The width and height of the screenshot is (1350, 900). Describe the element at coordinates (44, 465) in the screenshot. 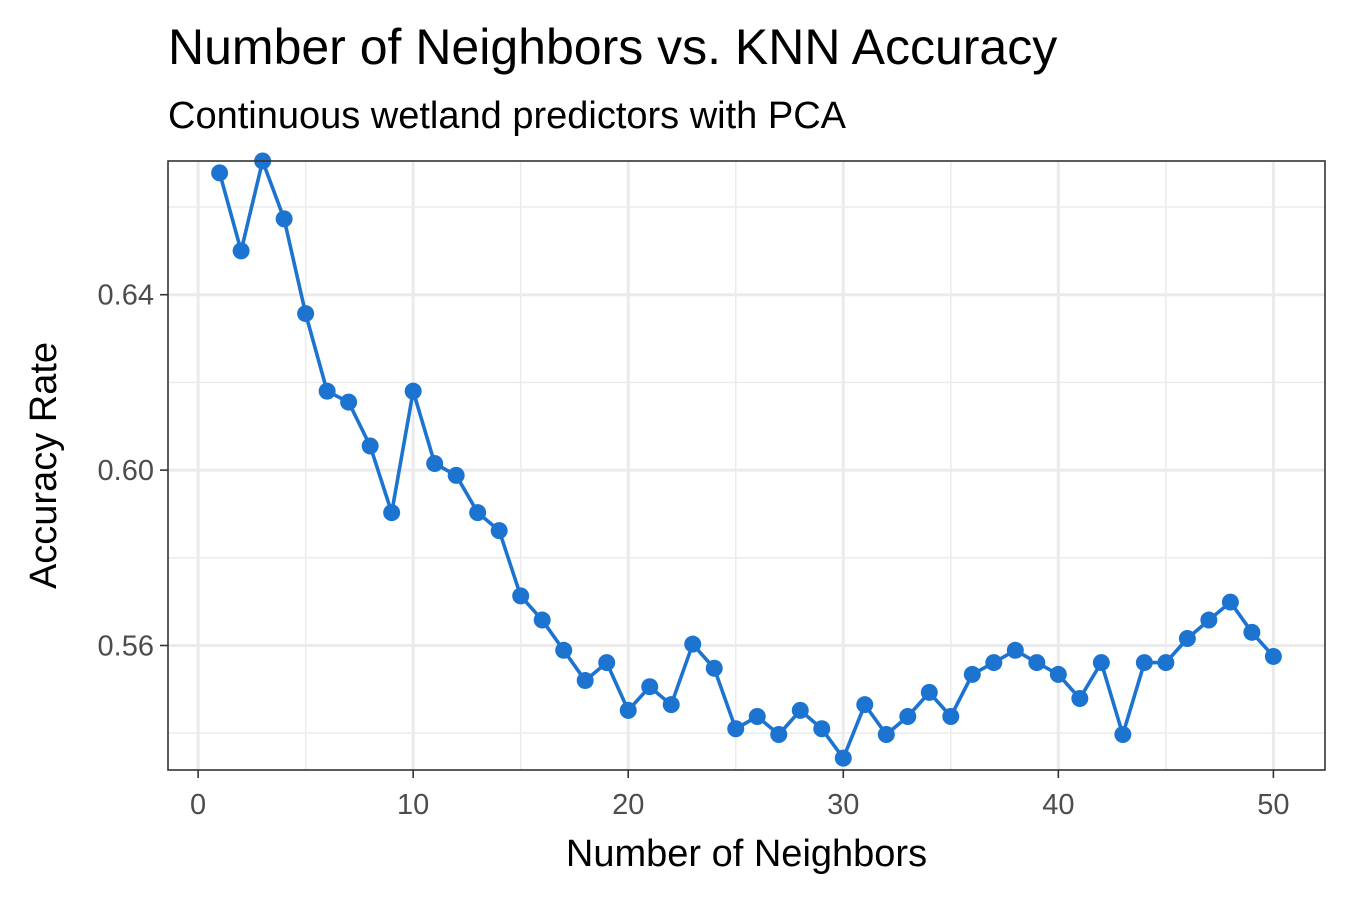

I see `y-axis-title: Accuracy Rate` at that location.